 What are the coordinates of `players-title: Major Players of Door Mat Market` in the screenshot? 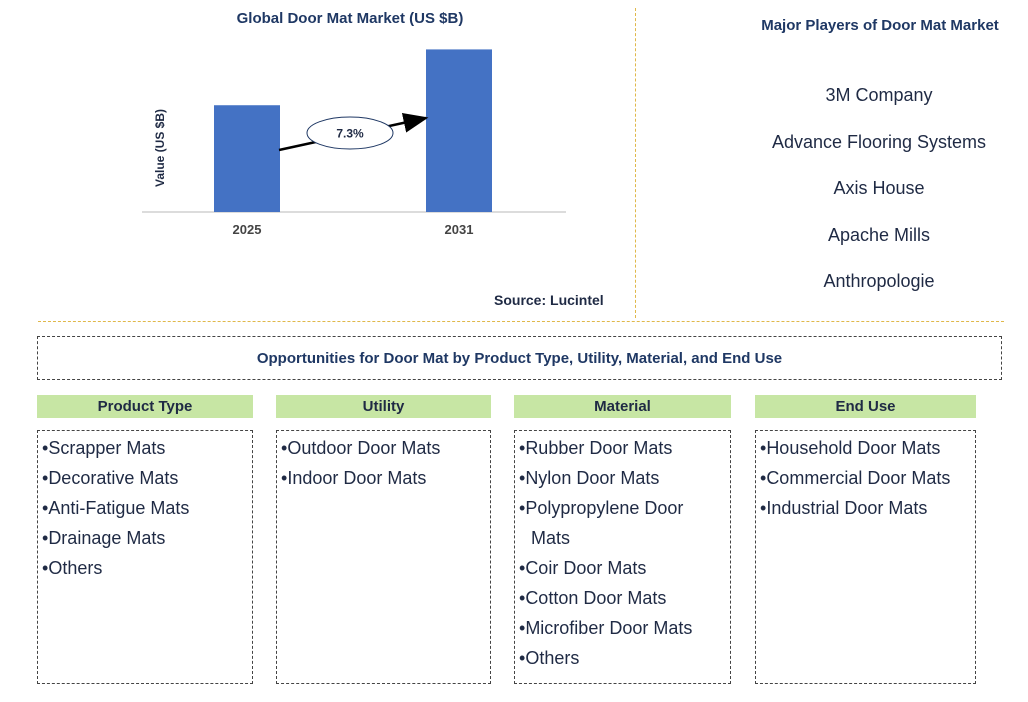 It's located at (880, 25).